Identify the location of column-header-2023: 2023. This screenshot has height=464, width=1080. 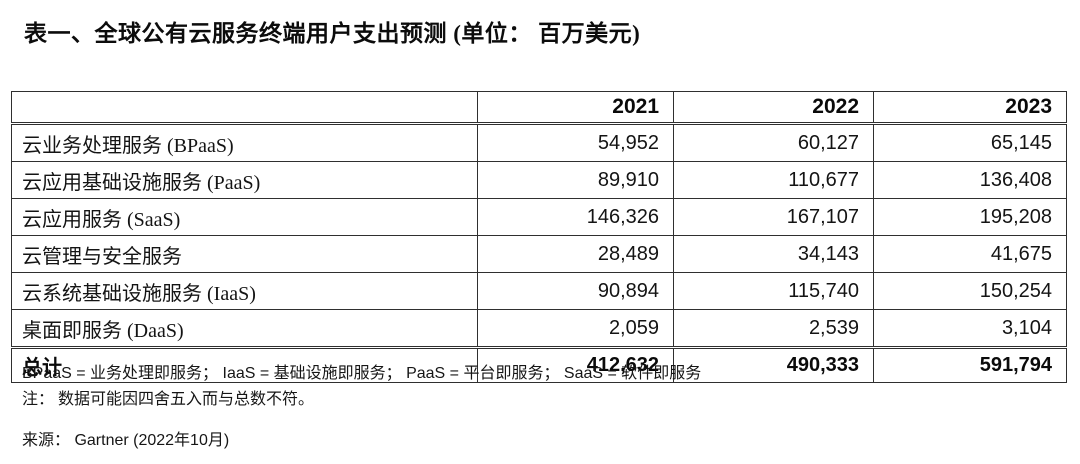
(970, 108).